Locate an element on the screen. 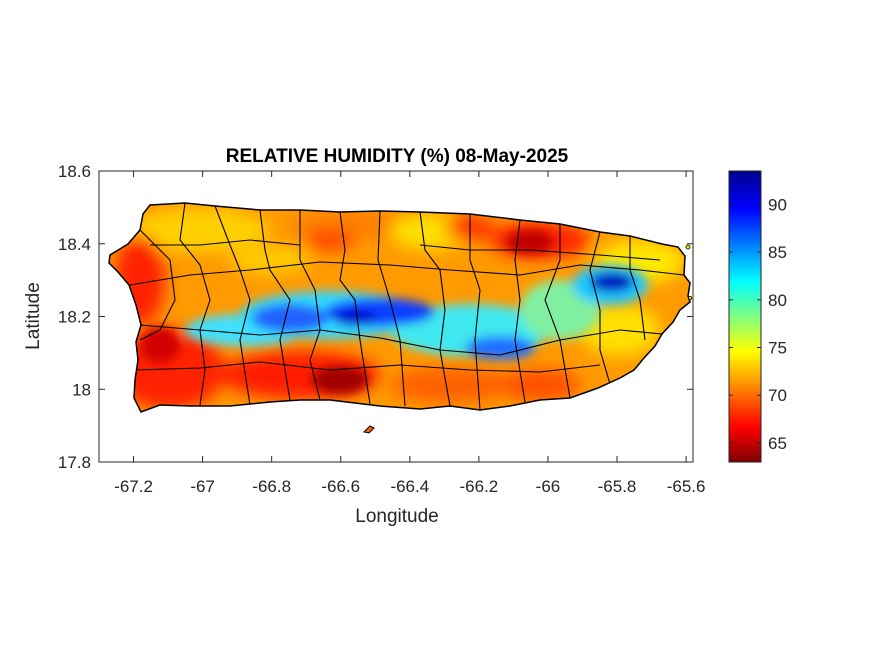 The image size is (875, 656). y-axis-label: Latitude is located at coordinates (33, 316).